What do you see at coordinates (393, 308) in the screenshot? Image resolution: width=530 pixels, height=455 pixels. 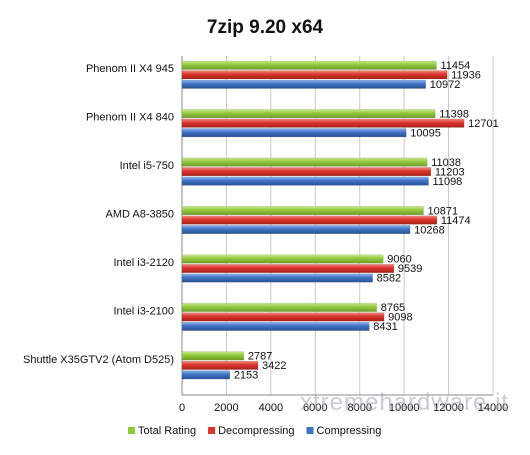 I see `data-label: 8765` at bounding box center [393, 308].